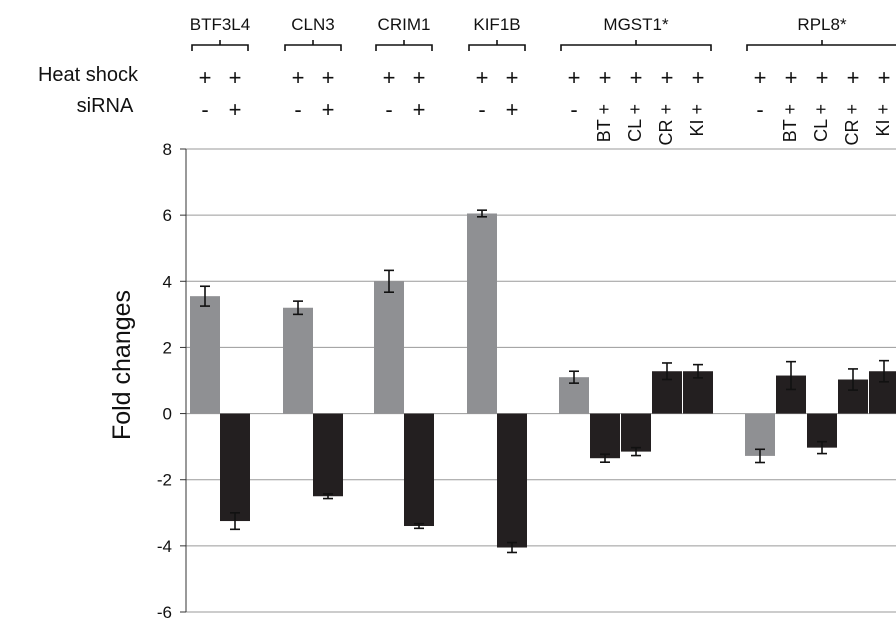 Image resolution: width=896 pixels, height=622 pixels. What do you see at coordinates (164, 612) in the screenshot?
I see `y-tick-label: -6` at bounding box center [164, 612].